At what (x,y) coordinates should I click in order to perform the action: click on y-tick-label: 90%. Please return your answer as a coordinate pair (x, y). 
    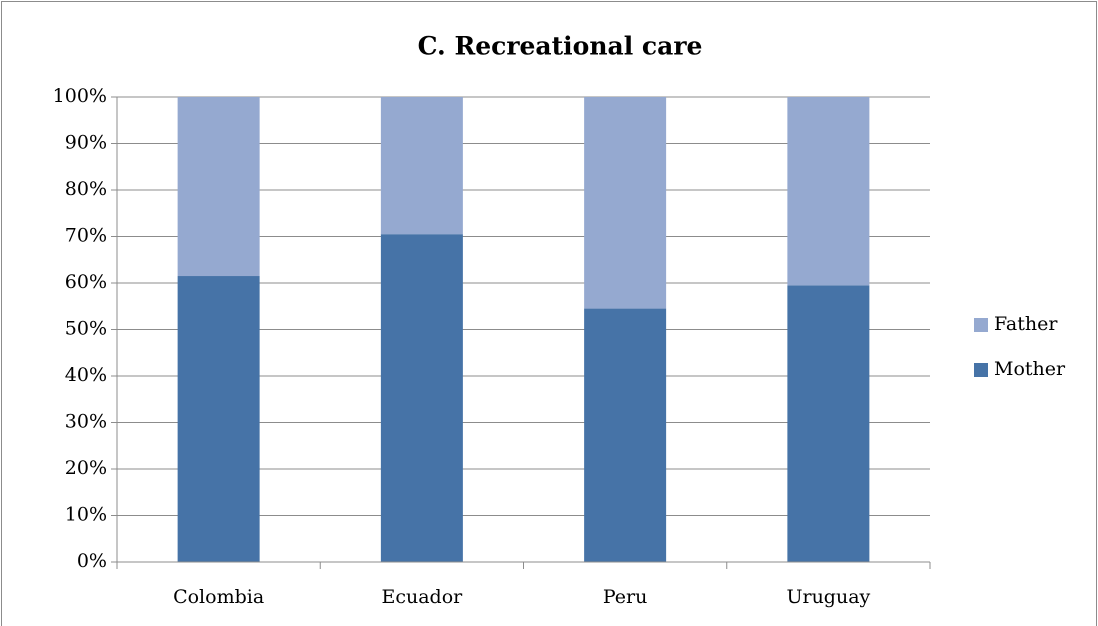
    Looking at the image, I should click on (86, 143).